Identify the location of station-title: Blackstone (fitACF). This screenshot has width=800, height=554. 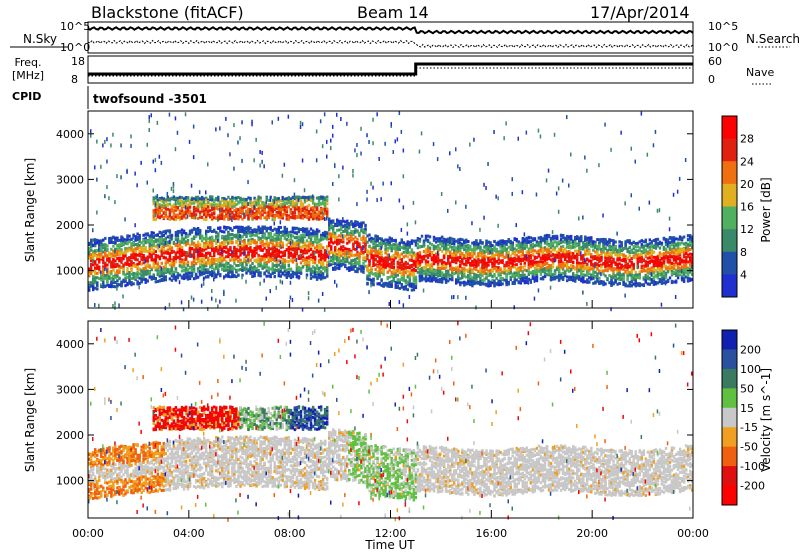
(167, 12).